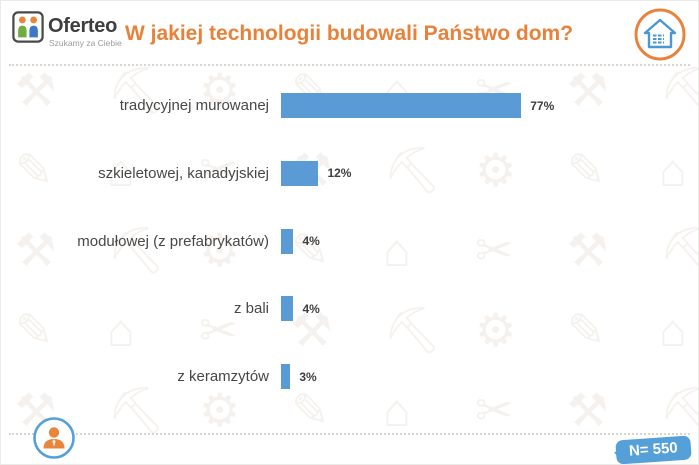 Image resolution: width=699 pixels, height=465 pixels. What do you see at coordinates (349, 434) in the screenshot?
I see `footer-divider` at bounding box center [349, 434].